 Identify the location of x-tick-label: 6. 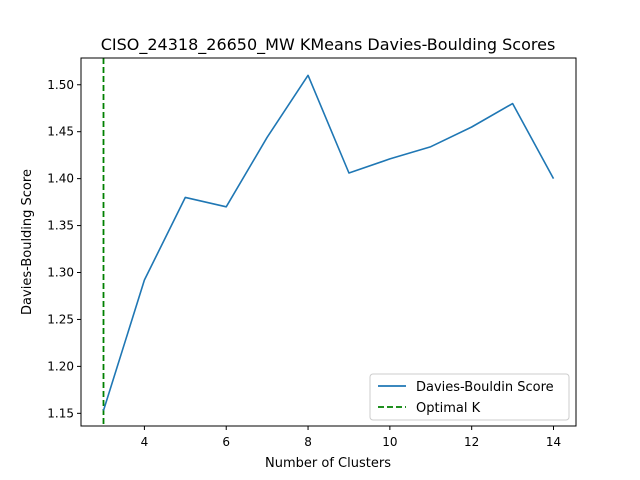
(226, 442).